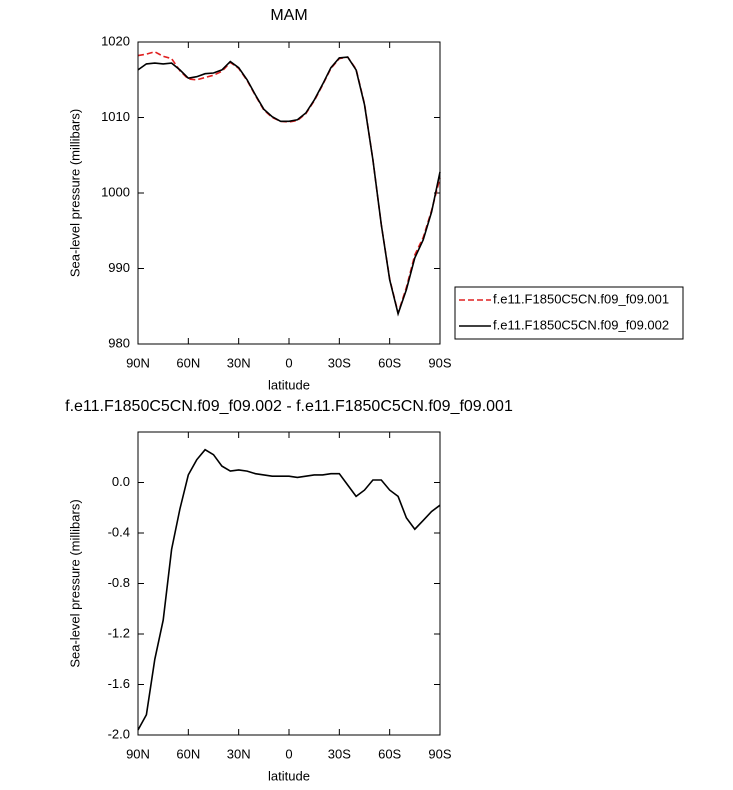 This screenshot has height=790, width=733. Describe the element at coordinates (581, 324) in the screenshot. I see `legend-label: f.e11.F1850C5CN.f09_f09.002` at that location.